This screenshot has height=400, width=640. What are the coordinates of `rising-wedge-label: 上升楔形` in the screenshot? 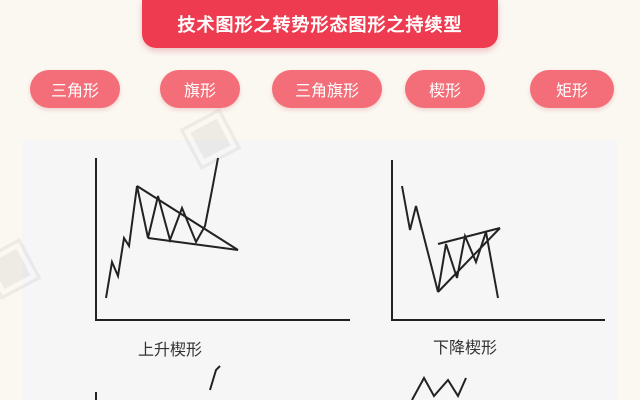 It's located at (170, 349).